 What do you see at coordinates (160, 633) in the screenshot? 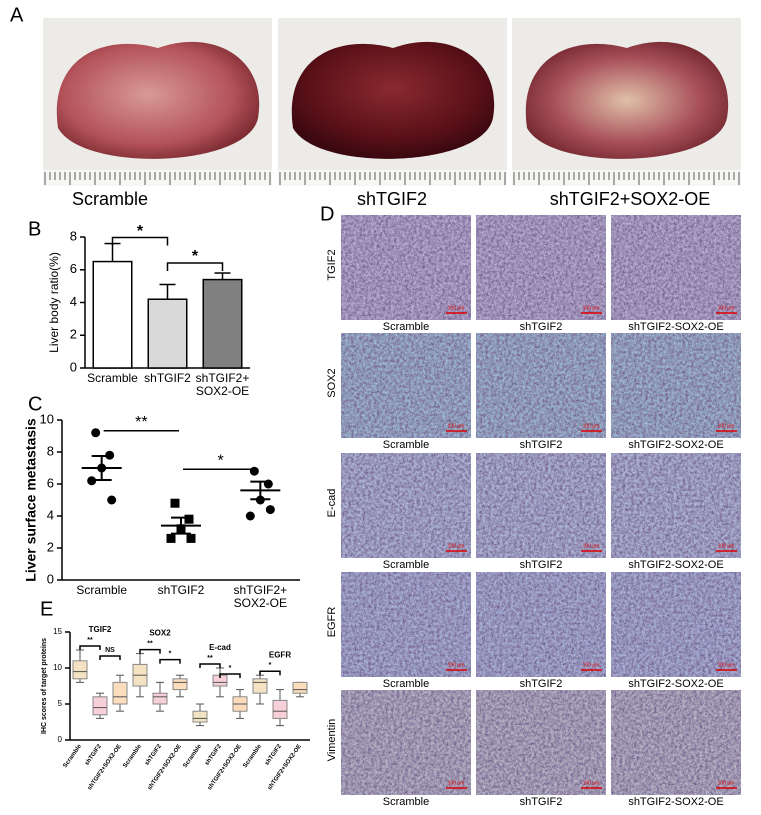
I see `group-label: SOX2` at bounding box center [160, 633].